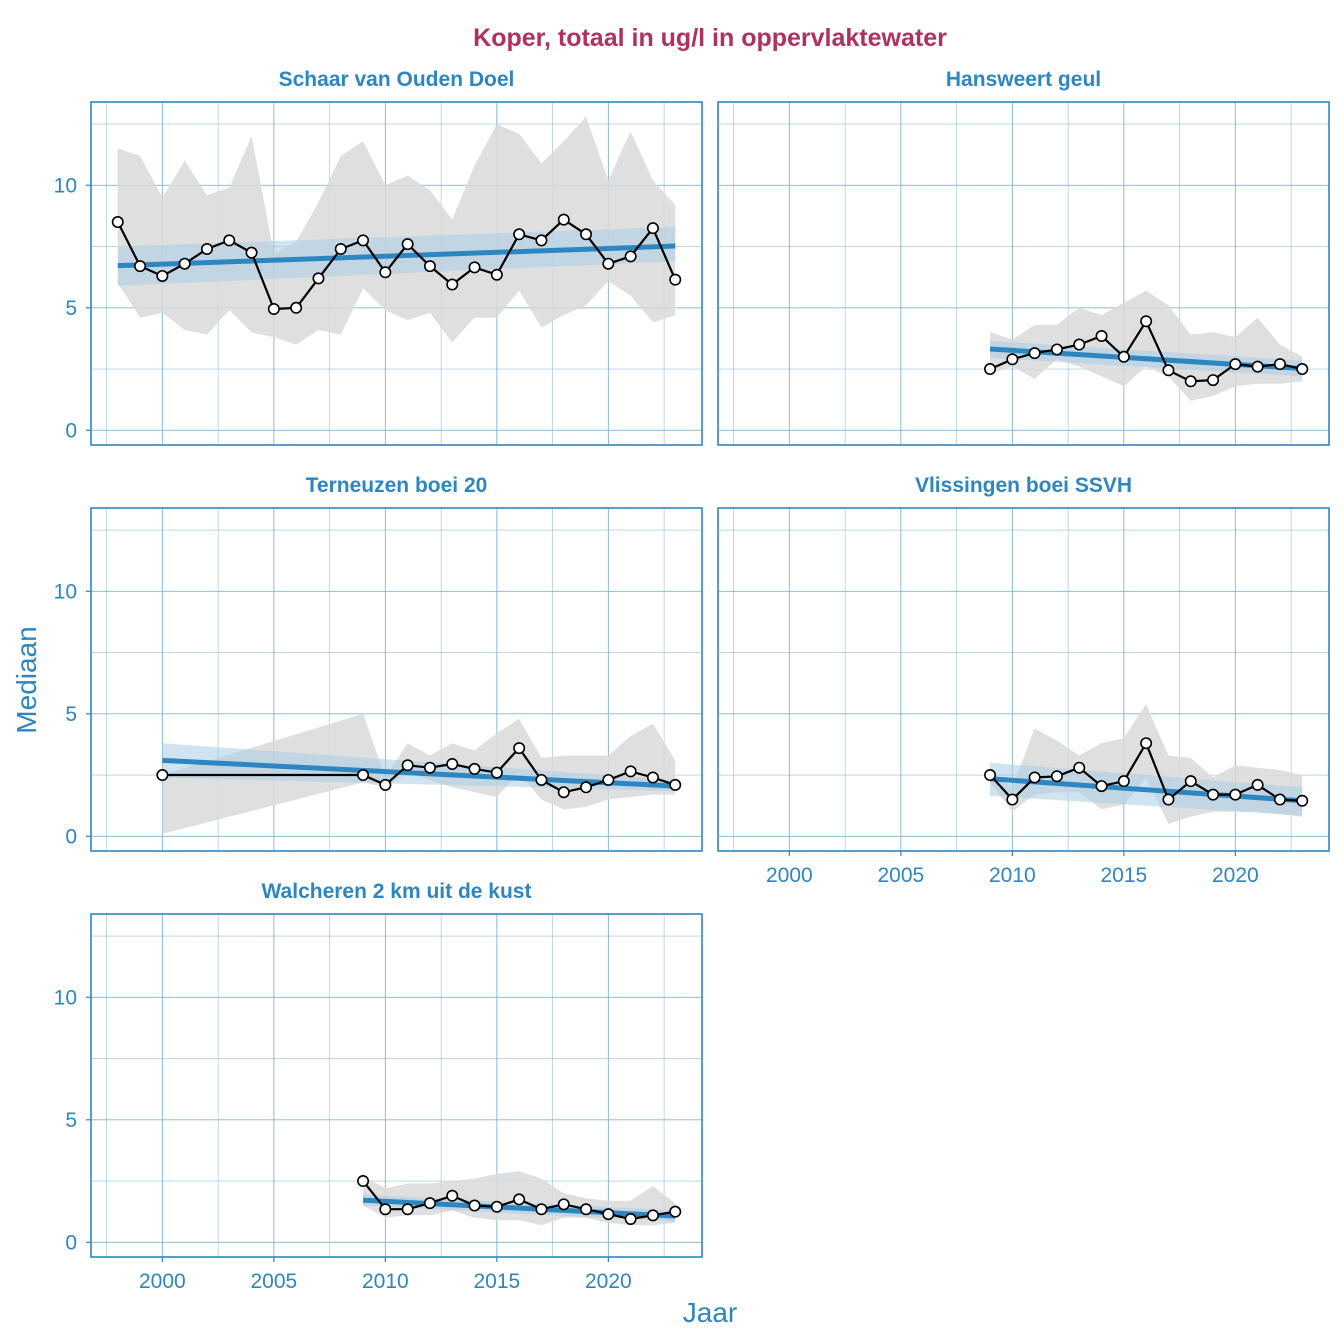 The height and width of the screenshot is (1344, 1344). I want to click on panel-1: Schaar van Ouden Doel 0 5 10, so click(378, 257).